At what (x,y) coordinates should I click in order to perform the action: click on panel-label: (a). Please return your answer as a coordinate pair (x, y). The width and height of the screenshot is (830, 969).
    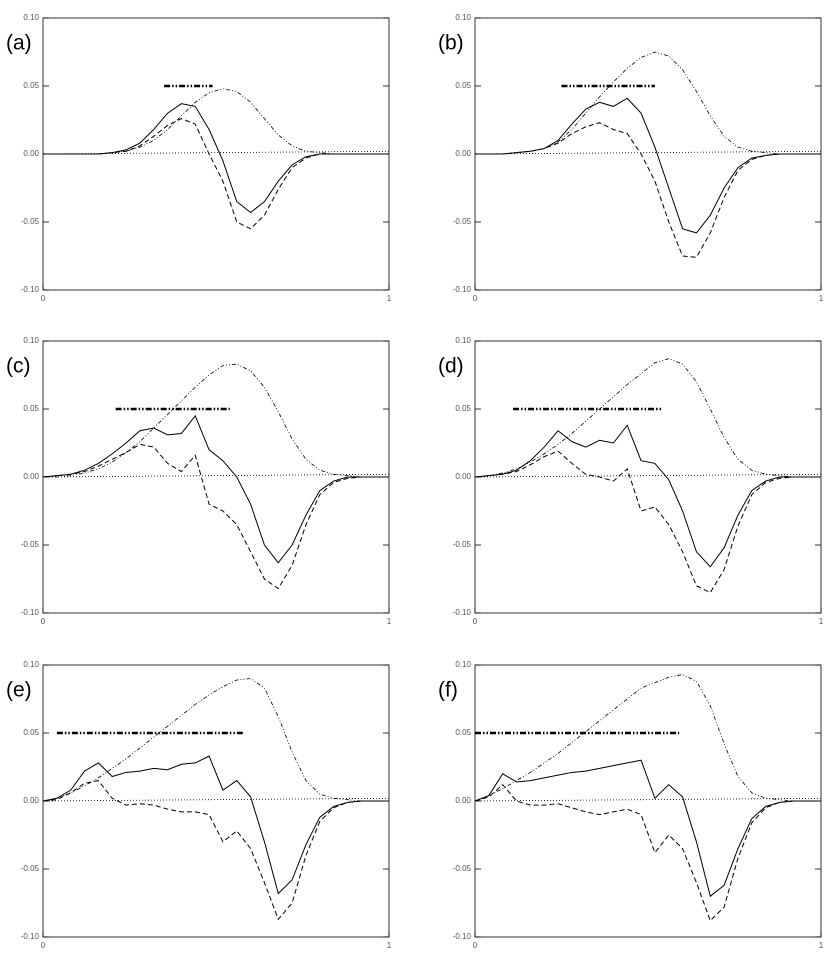
    Looking at the image, I should click on (19, 43).